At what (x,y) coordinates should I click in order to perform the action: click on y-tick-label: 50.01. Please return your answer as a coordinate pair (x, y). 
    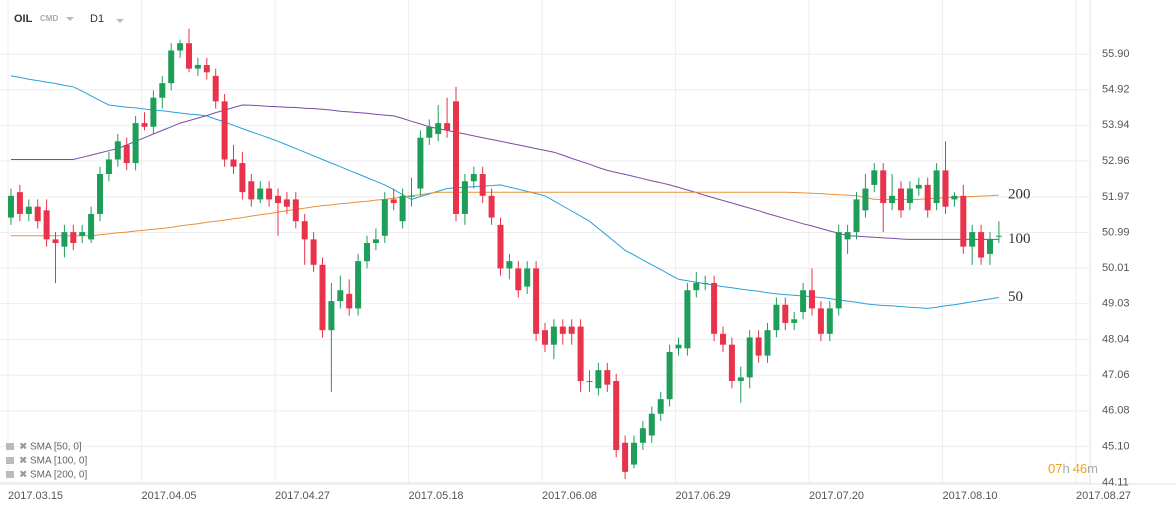
    Looking at the image, I should click on (1116, 268).